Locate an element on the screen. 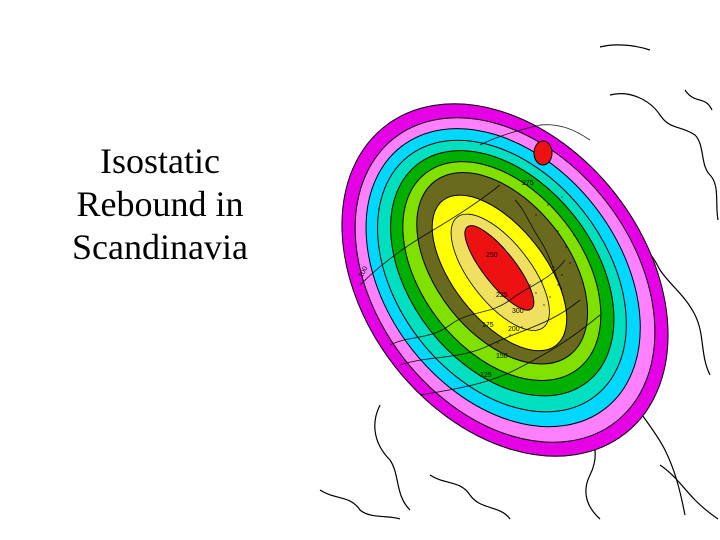 The image size is (720, 540). contour-label: 250 is located at coordinates (492, 255).